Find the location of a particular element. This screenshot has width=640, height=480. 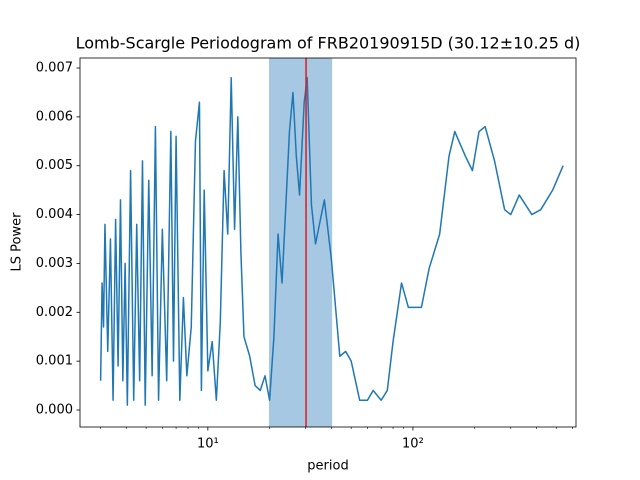

x-tick-label: 10² is located at coordinates (413, 444).